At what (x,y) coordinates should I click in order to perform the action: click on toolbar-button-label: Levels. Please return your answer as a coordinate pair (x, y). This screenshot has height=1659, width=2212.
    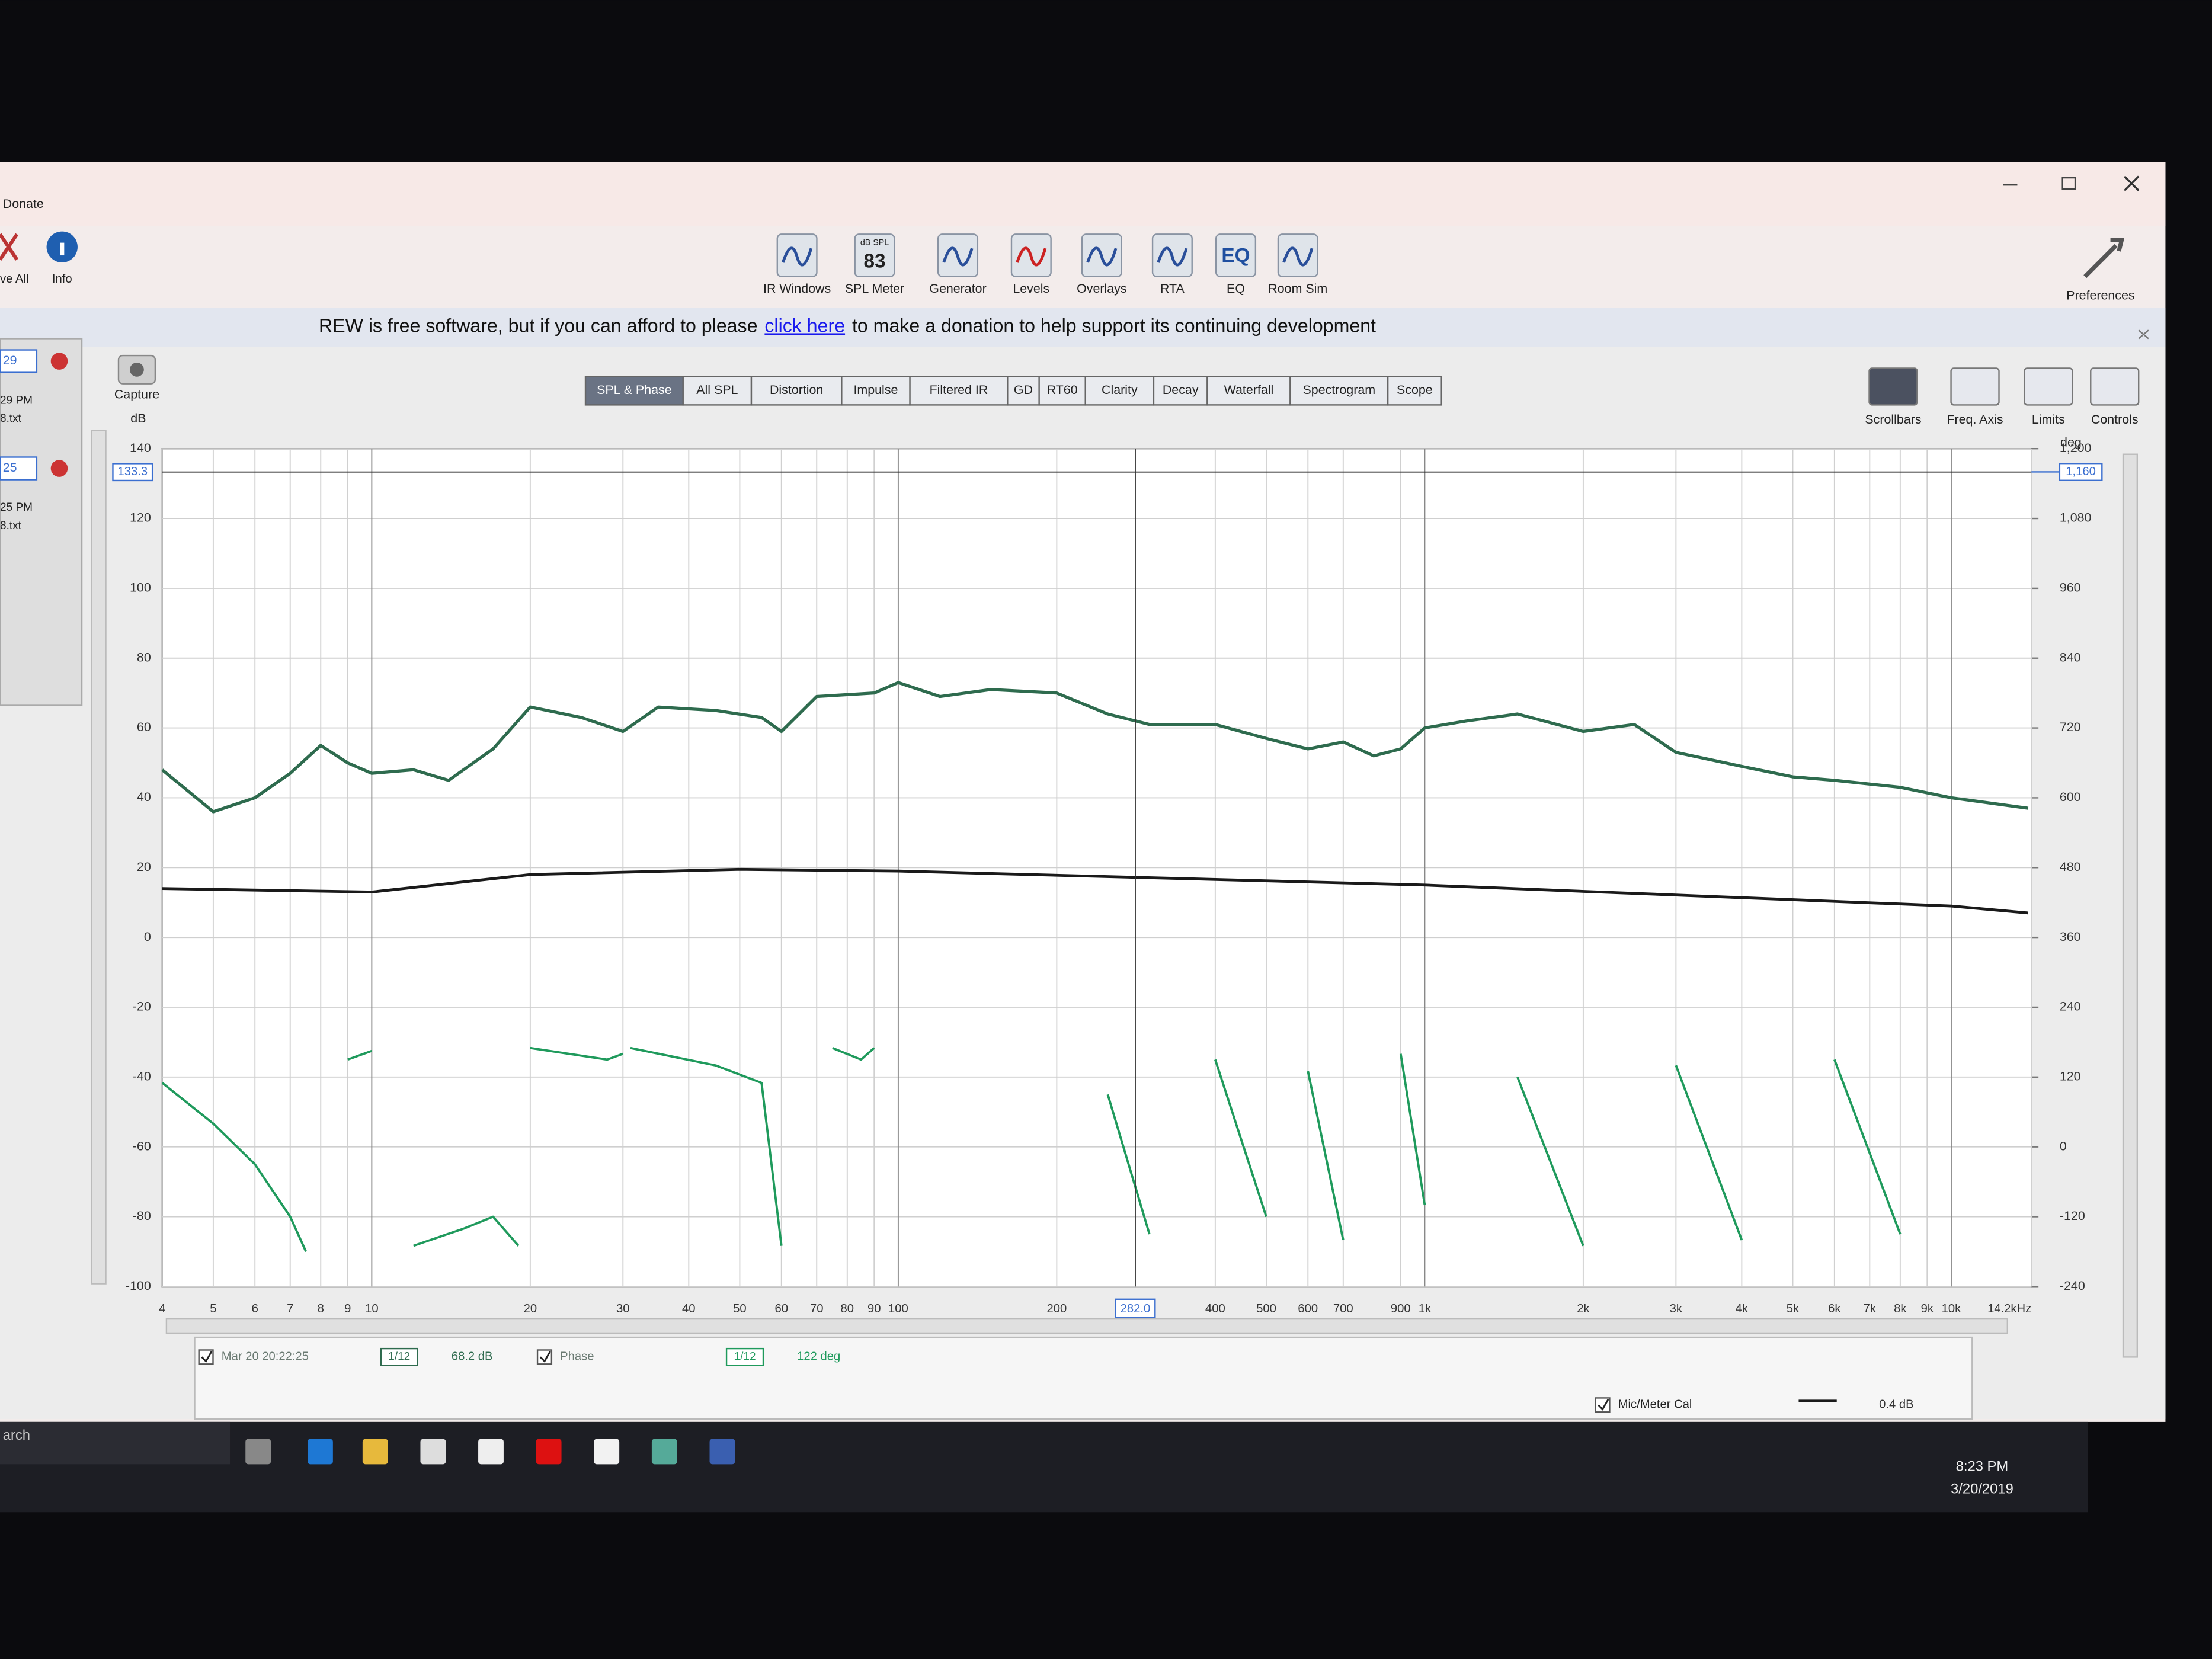
    Looking at the image, I should click on (1031, 288).